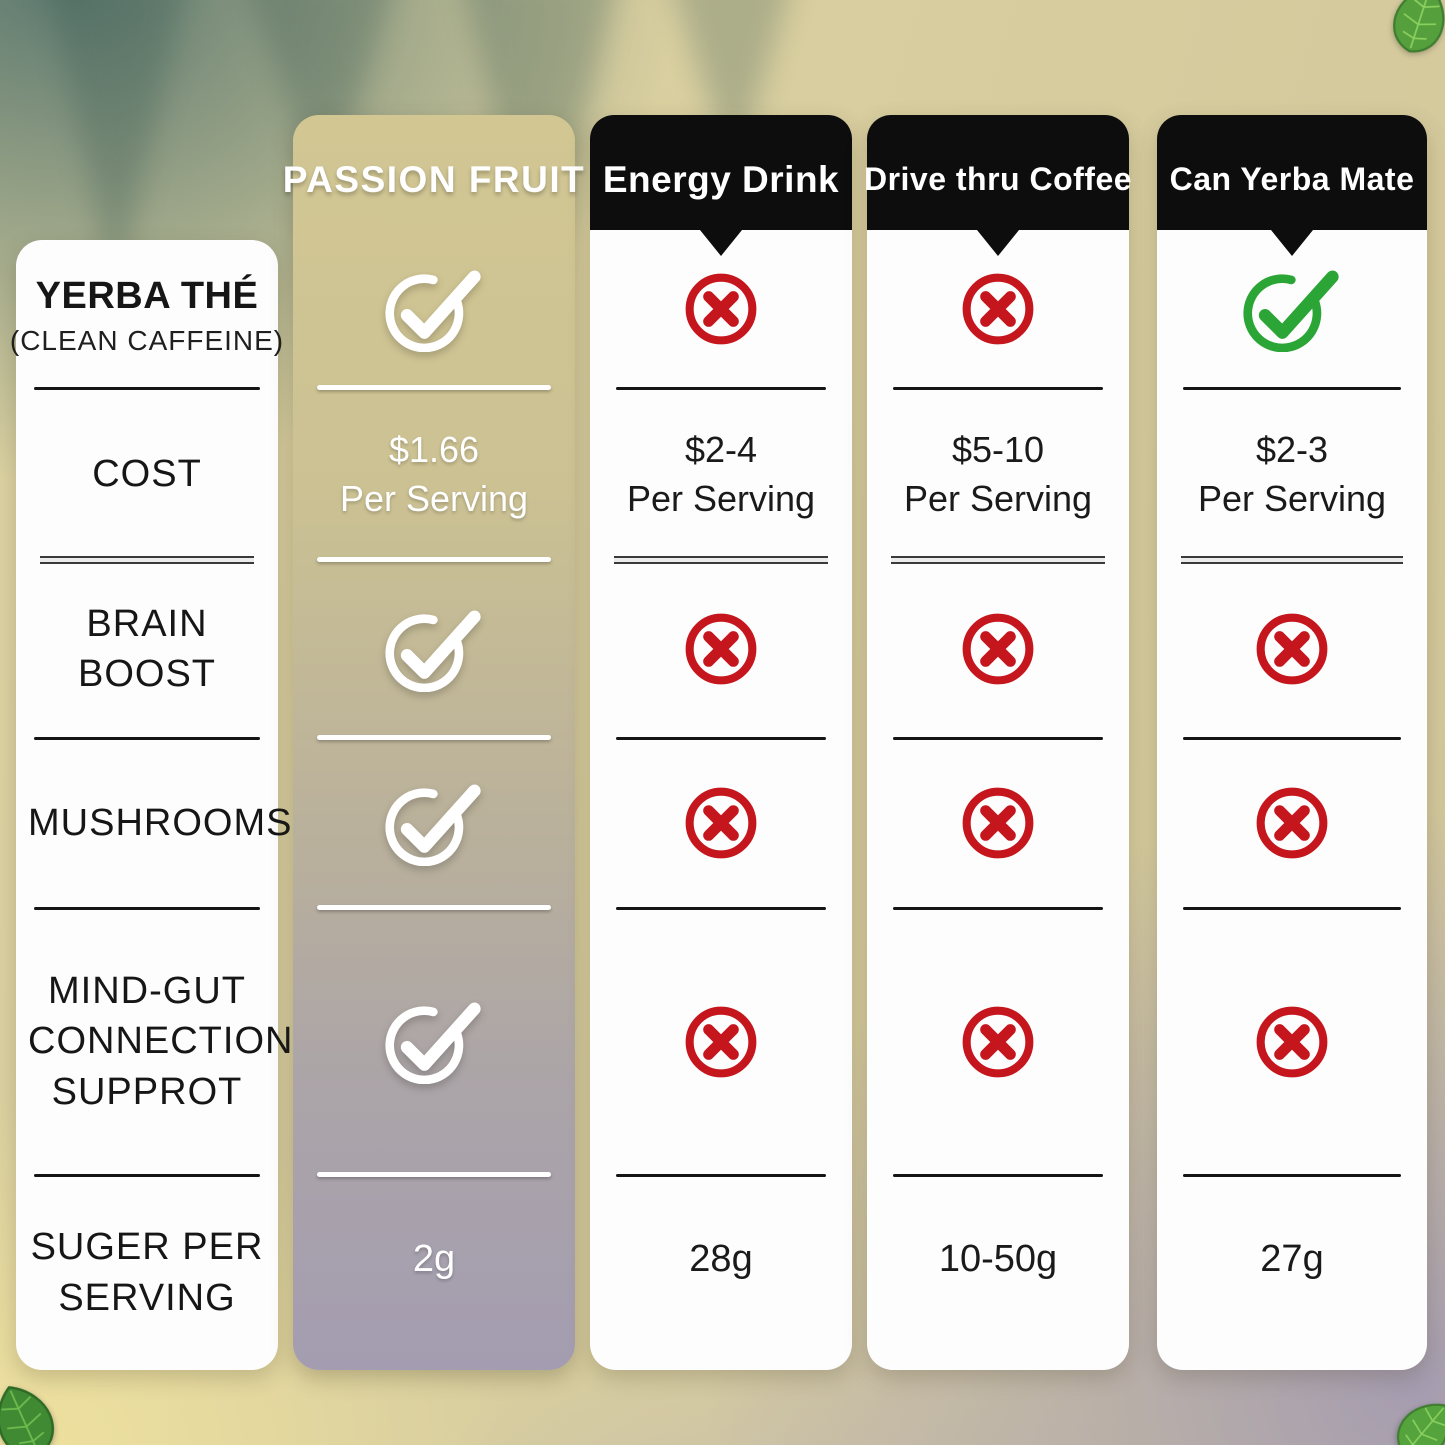  Describe the element at coordinates (1292, 179) in the screenshot. I see `column-title: Can Yerba Mate` at that location.